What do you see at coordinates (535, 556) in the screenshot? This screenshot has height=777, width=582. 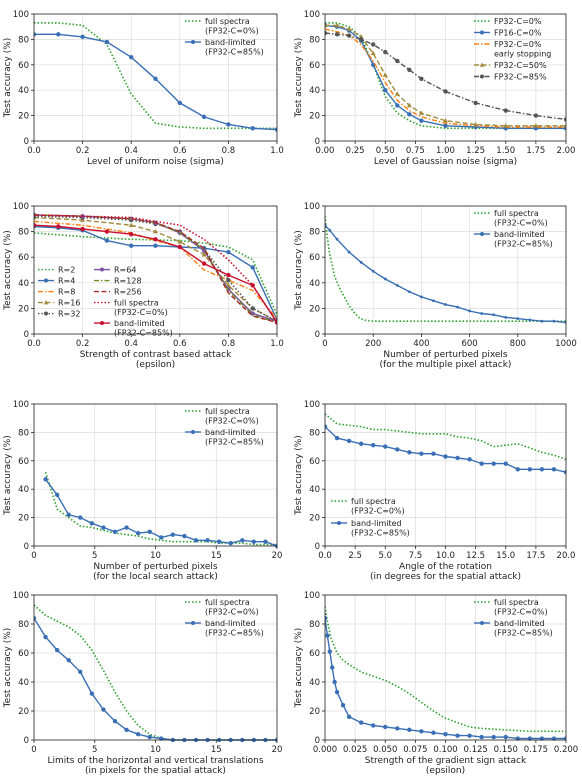 I see `x-tick-label: 17.5` at bounding box center [535, 556].